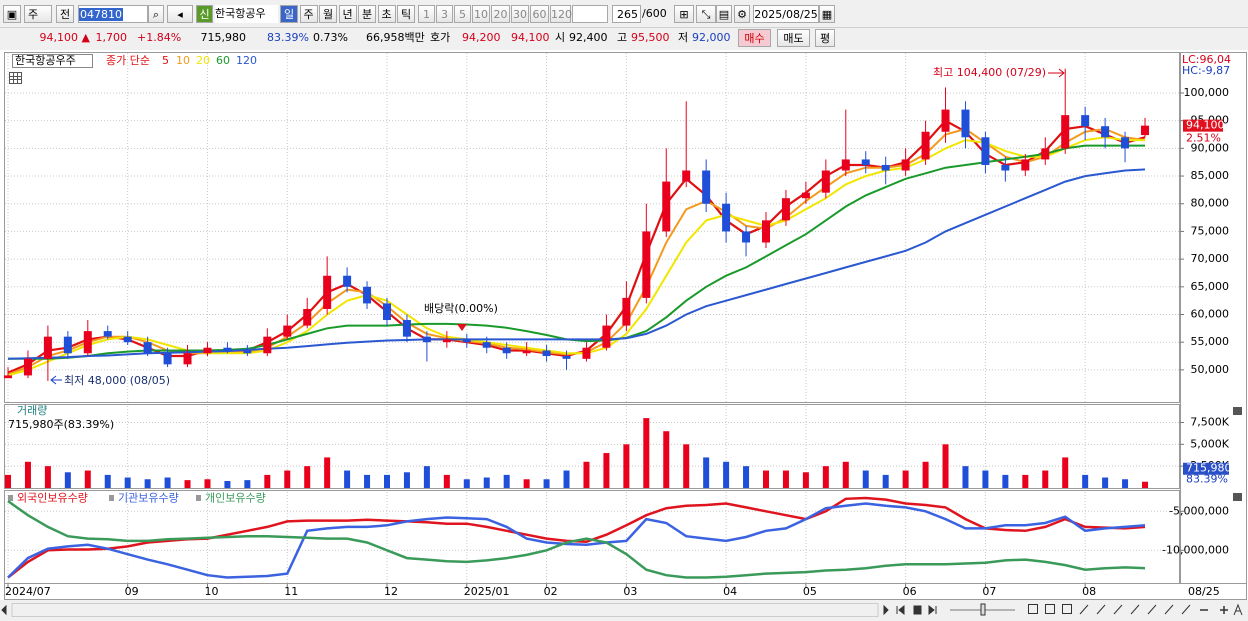 The image size is (1248, 621). Describe the element at coordinates (520, 14) in the screenshot. I see `interval-button: 30` at that location.